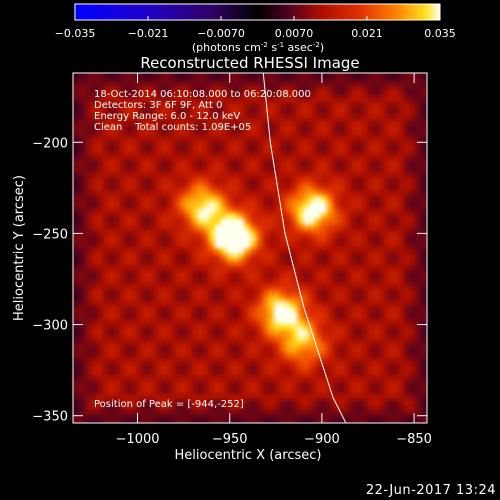 Image resolution: width=500 pixels, height=500 pixels. Describe the element at coordinates (221, 33) in the screenshot. I see `colorbar-tick-label: −0.0070` at that location.